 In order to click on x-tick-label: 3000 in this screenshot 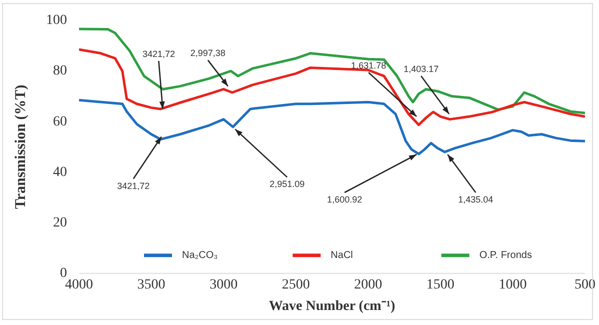, I will do `click(224, 284)`.